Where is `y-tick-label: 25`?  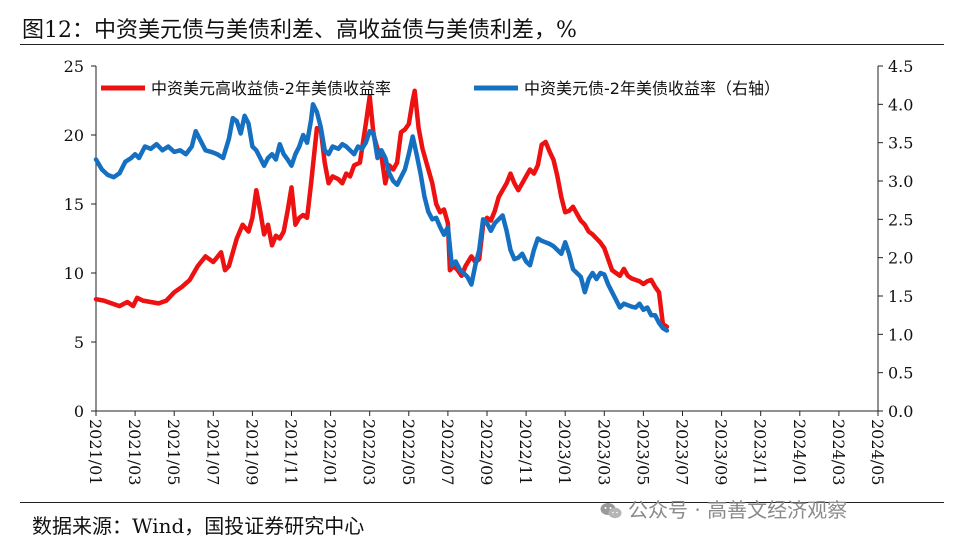 y-tick-label: 25 is located at coordinates (74, 66).